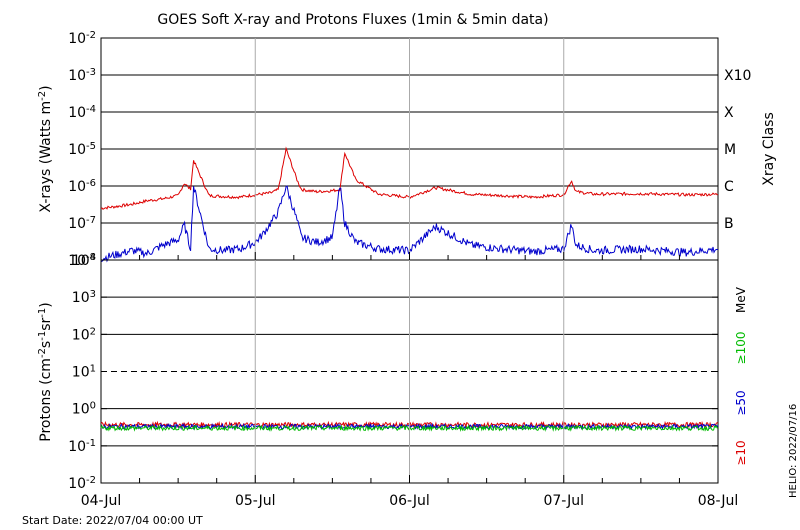 The width and height of the screenshot is (800, 530). What do you see at coordinates (82, 187) in the screenshot?
I see `xray-y-tick-label: 10⁻⁶` at bounding box center [82, 187].